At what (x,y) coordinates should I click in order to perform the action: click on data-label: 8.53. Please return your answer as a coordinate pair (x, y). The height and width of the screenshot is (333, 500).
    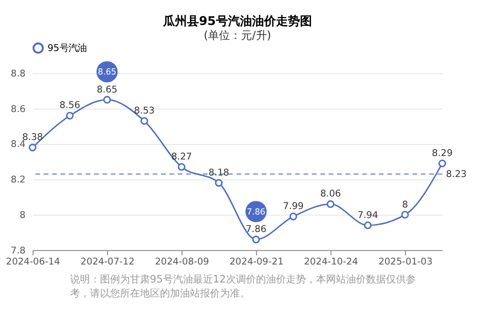
    Looking at the image, I should click on (144, 111).